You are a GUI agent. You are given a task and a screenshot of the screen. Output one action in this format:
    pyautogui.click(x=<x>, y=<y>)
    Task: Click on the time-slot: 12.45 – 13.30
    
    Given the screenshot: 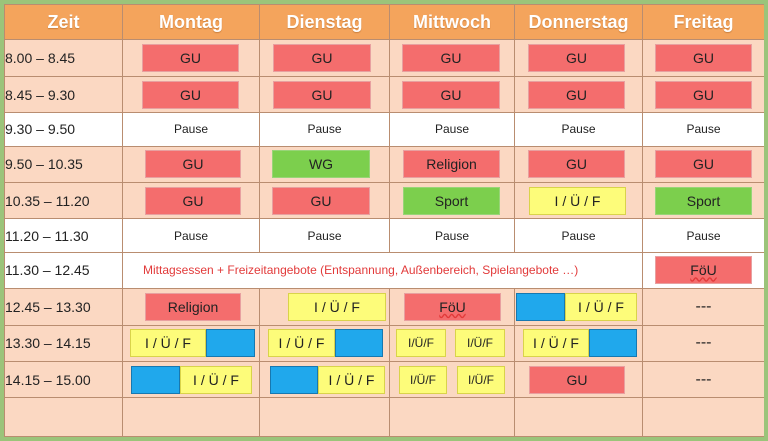 What is the action you would take?
    pyautogui.click(x=63, y=307)
    